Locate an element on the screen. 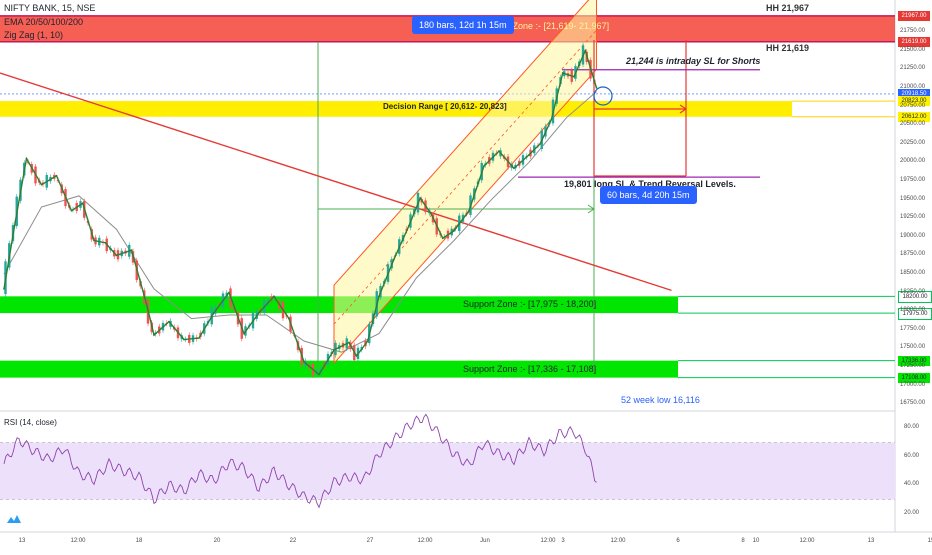  price-tick-label: 18000.00 is located at coordinates (913, 310).